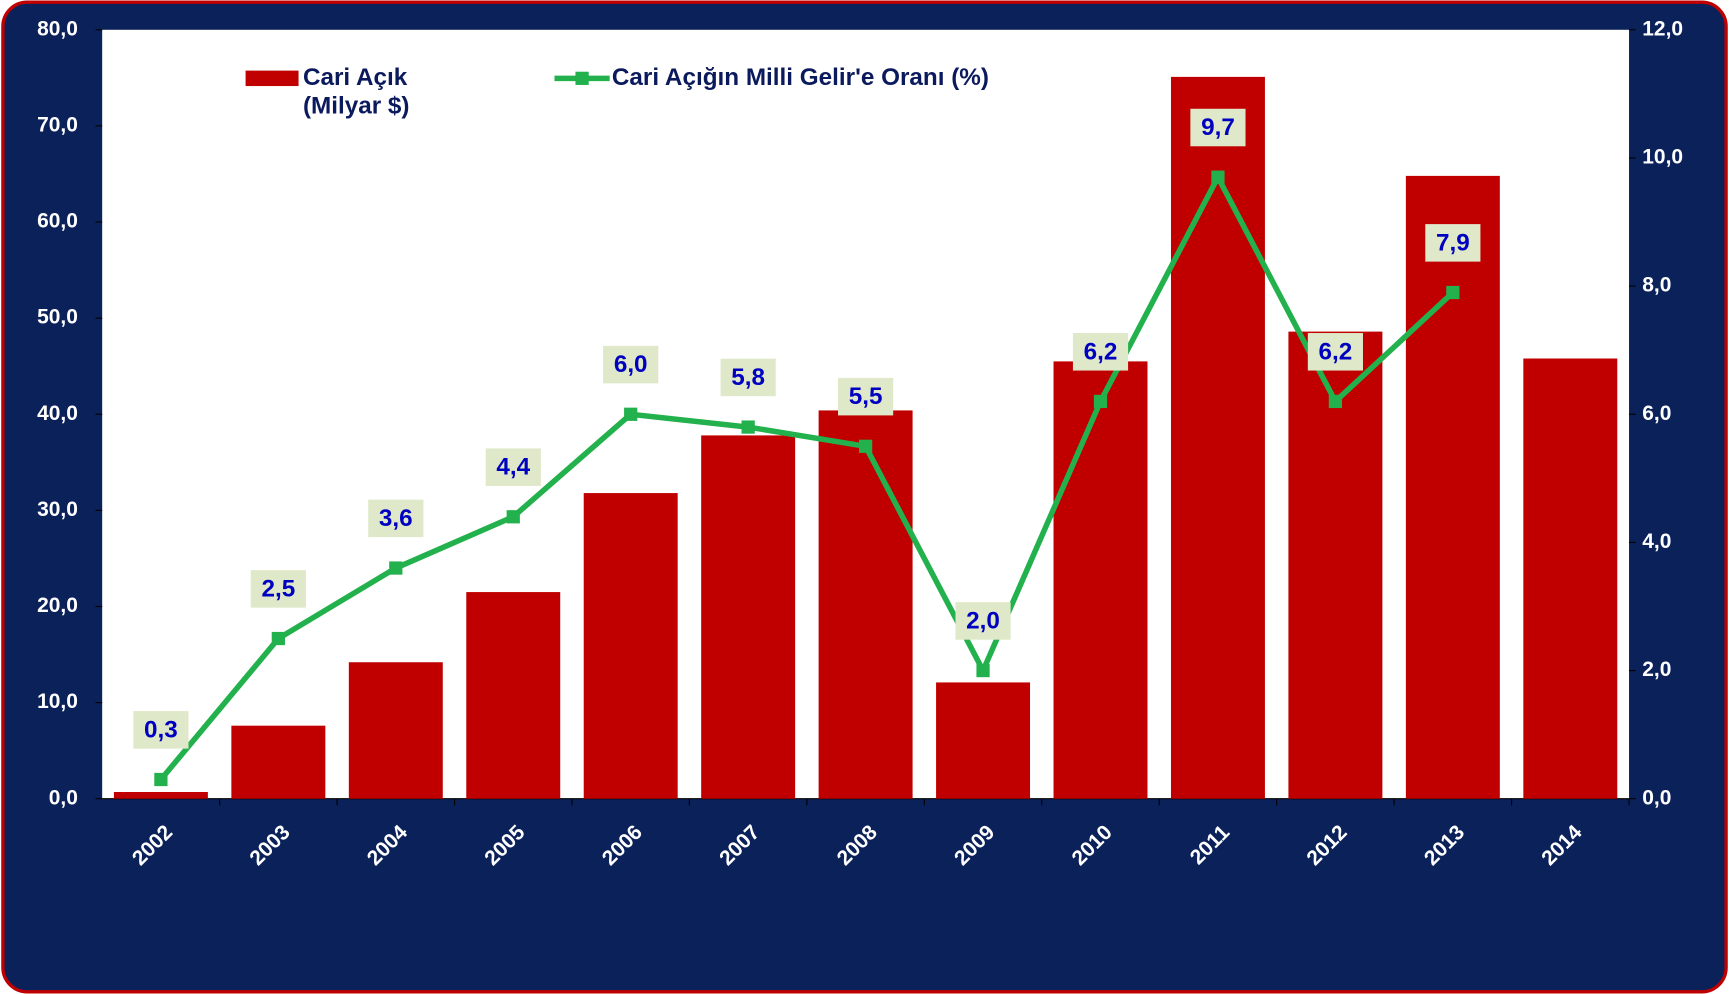  I want to click on legend-label: Cari Açık (Milyar $), so click(356, 91).